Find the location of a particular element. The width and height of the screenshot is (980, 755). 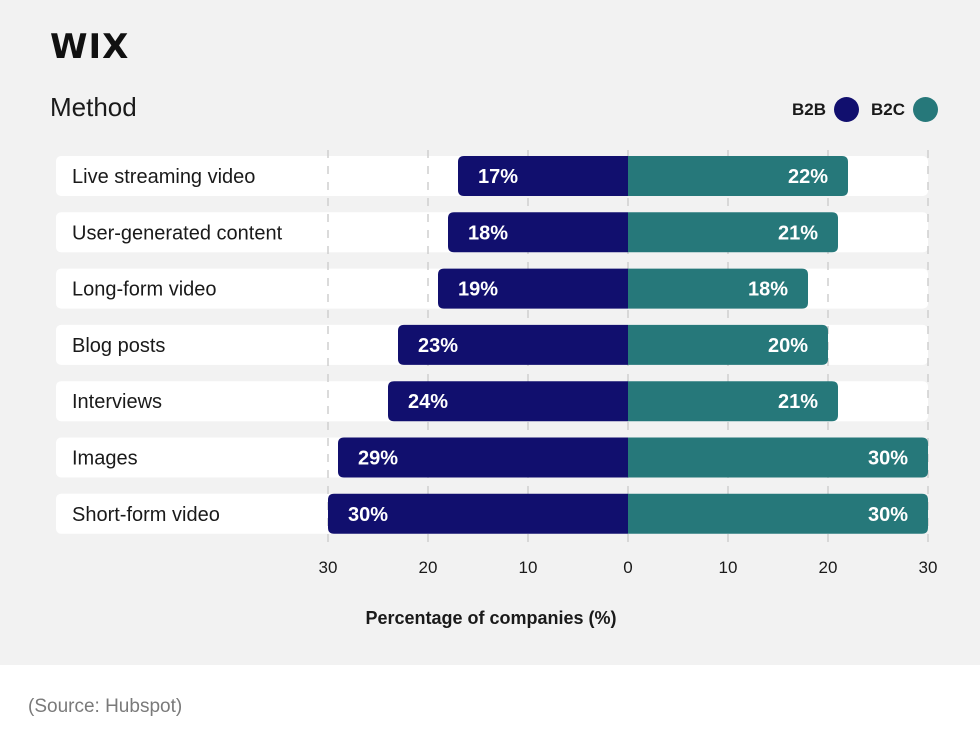

category-label: Blog posts is located at coordinates (118, 346).